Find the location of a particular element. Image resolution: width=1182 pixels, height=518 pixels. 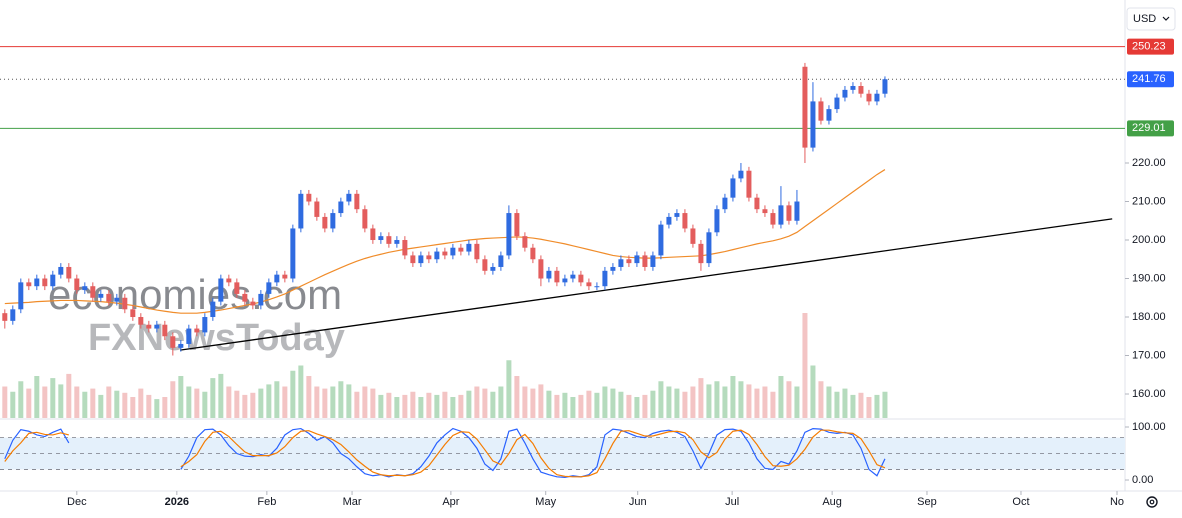

chevron is located at coordinates (1166, 18).